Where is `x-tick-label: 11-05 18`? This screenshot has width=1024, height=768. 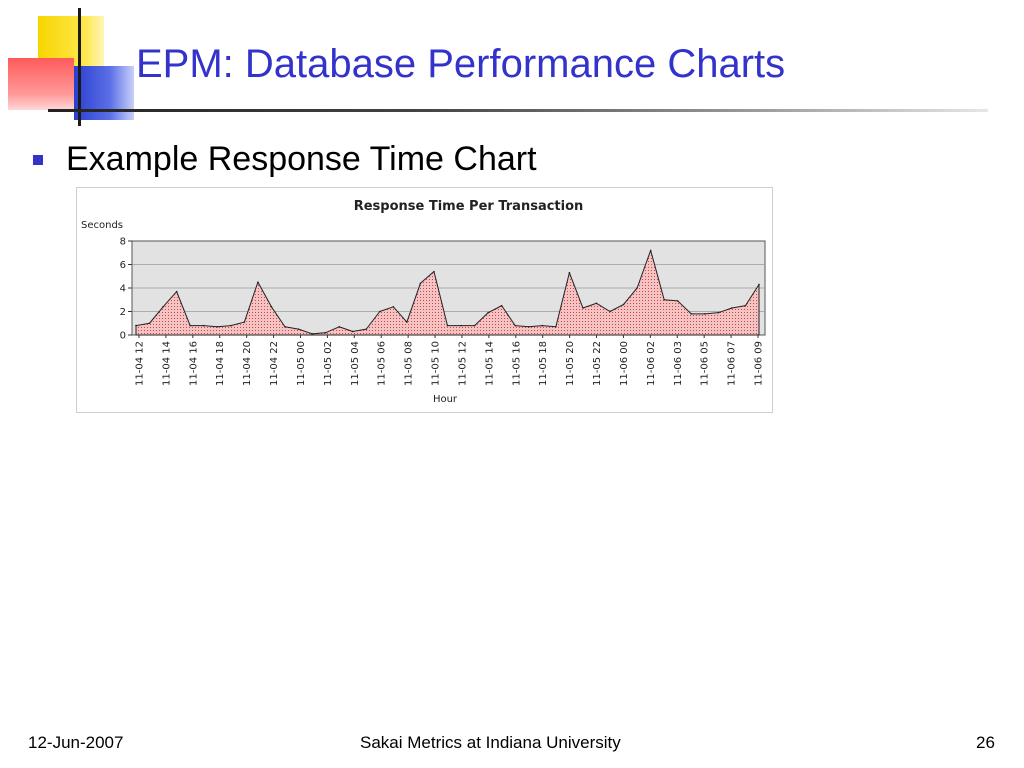 x-tick-label: 11-05 18 is located at coordinates (543, 363).